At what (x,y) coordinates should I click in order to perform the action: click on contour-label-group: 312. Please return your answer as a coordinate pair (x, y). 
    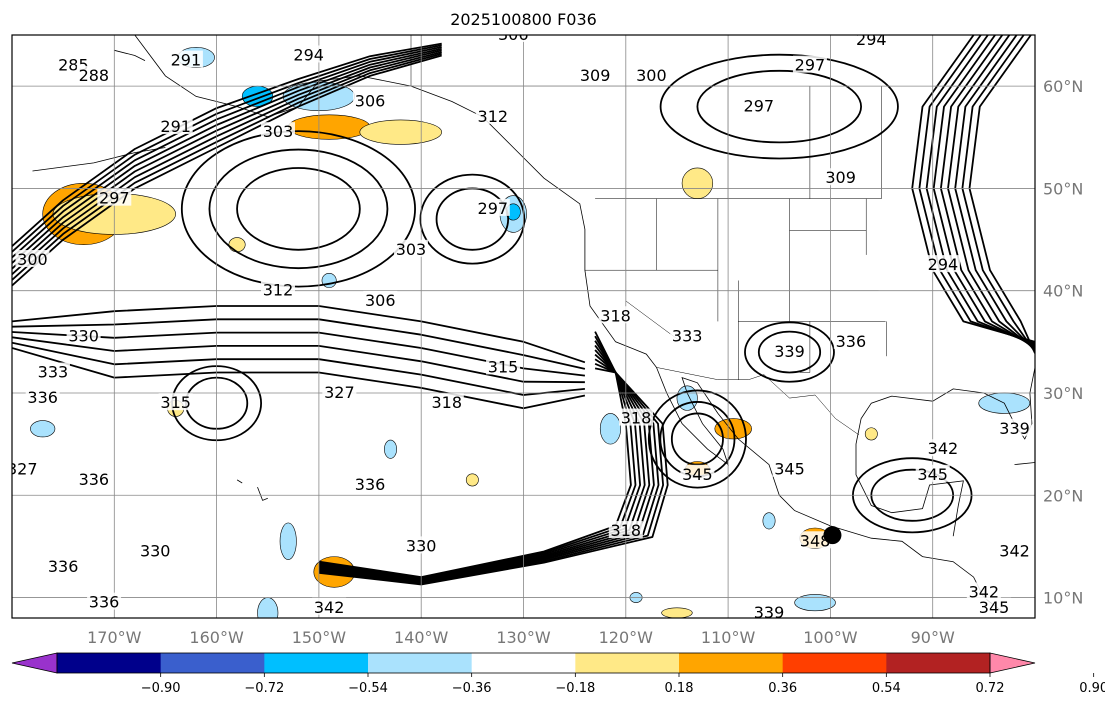
    Looking at the image, I should click on (492, 116).